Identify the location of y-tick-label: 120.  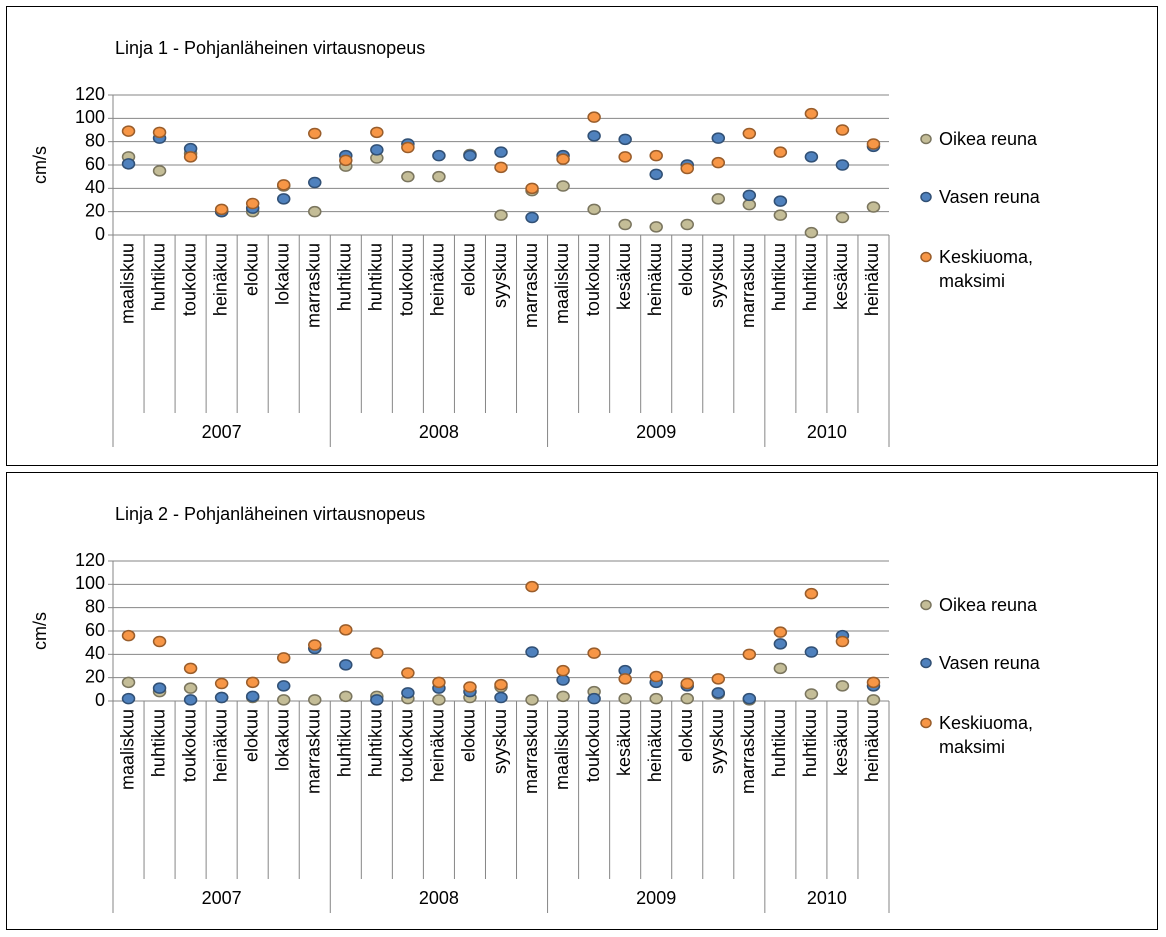
(90, 560).